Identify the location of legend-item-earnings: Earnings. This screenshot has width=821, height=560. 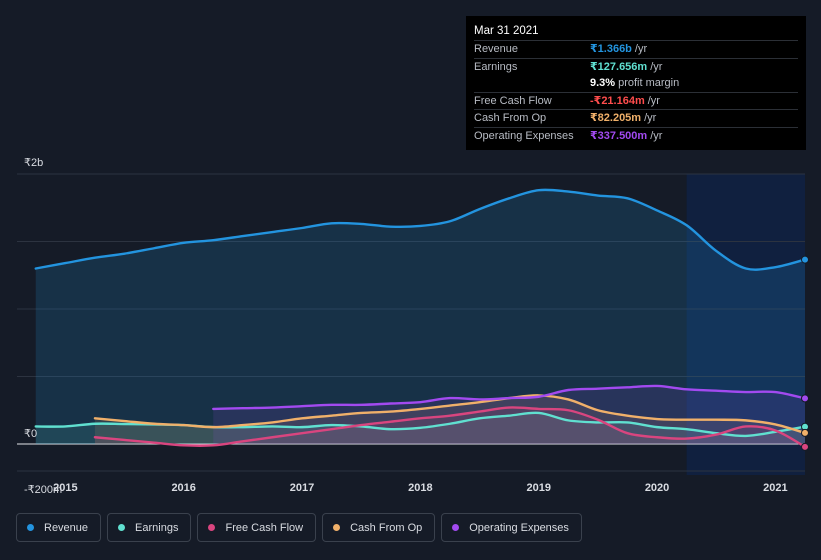
(149, 527).